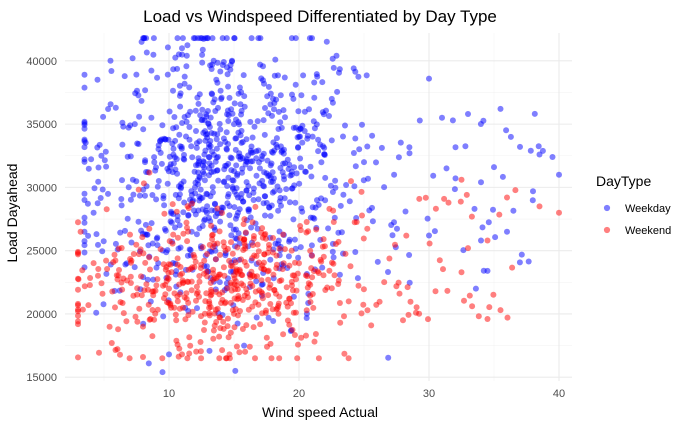  I want to click on y-tick-label: 20000, so click(41, 315).